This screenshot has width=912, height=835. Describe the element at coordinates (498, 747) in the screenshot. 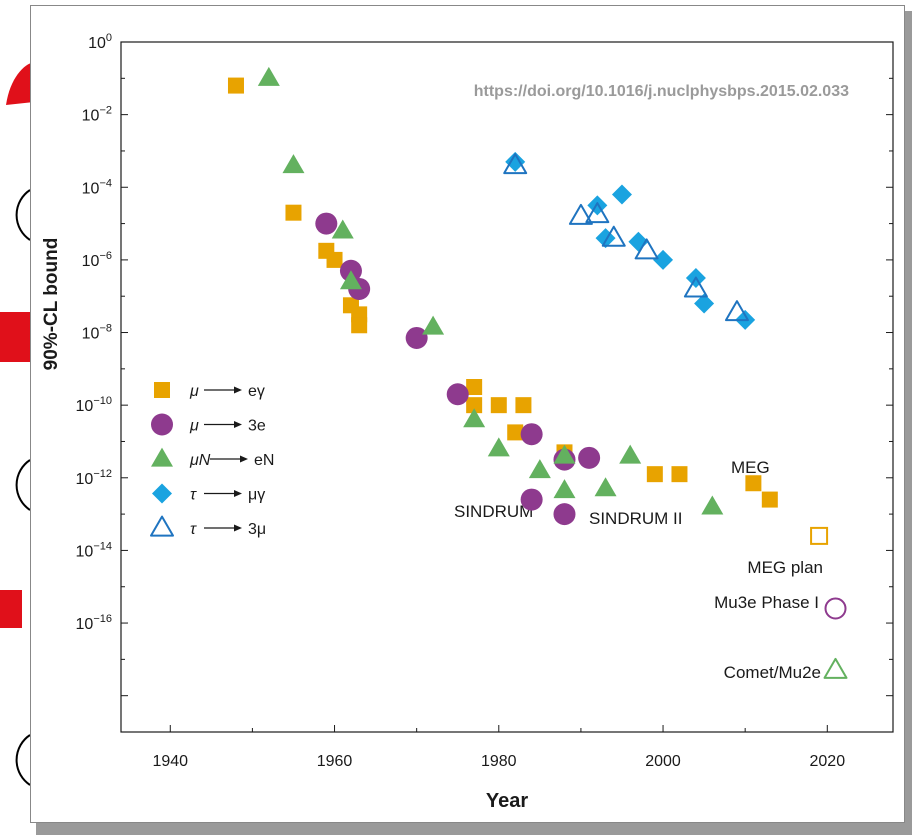

I see `x-axis: 1940 1960 1980 2000 2020` at that location.